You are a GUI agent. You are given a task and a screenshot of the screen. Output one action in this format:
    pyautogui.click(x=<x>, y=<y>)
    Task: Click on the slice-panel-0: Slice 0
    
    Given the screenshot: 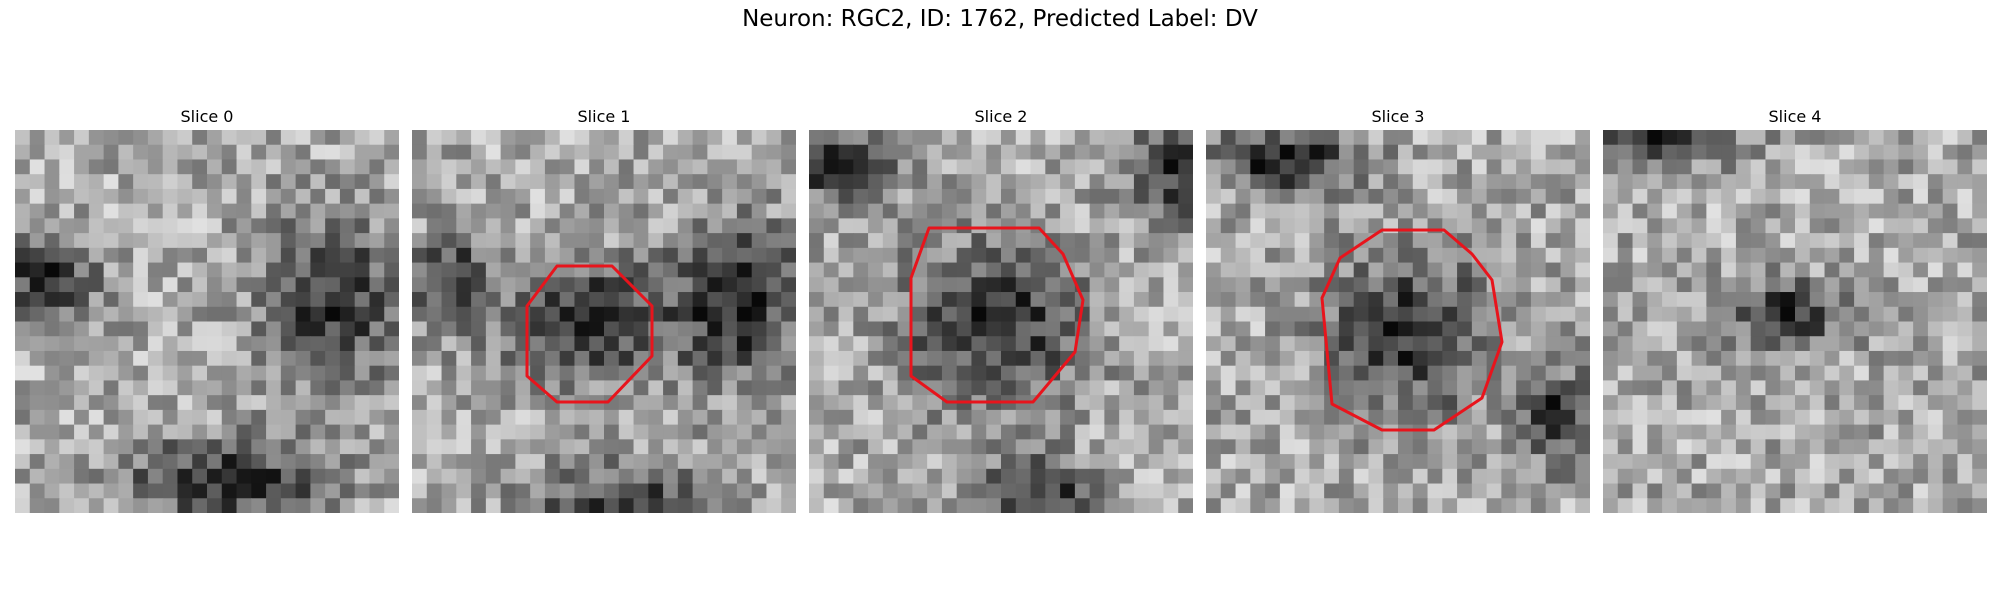 What is the action you would take?
    pyautogui.click(x=207, y=308)
    